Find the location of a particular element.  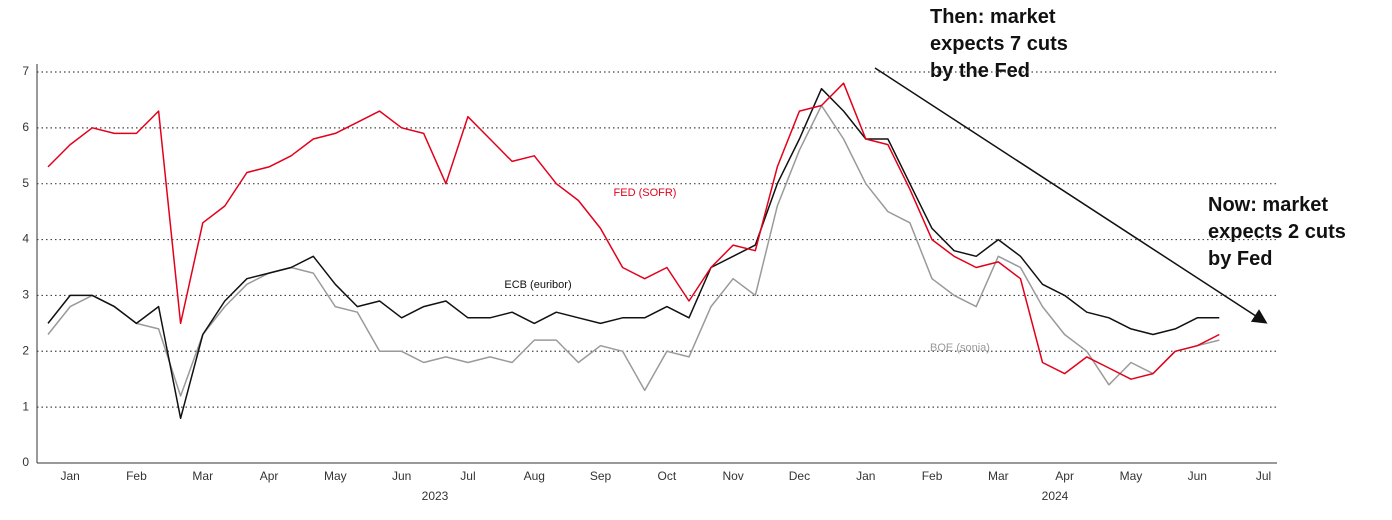

y-tick-label: 1 is located at coordinates (25, 406).